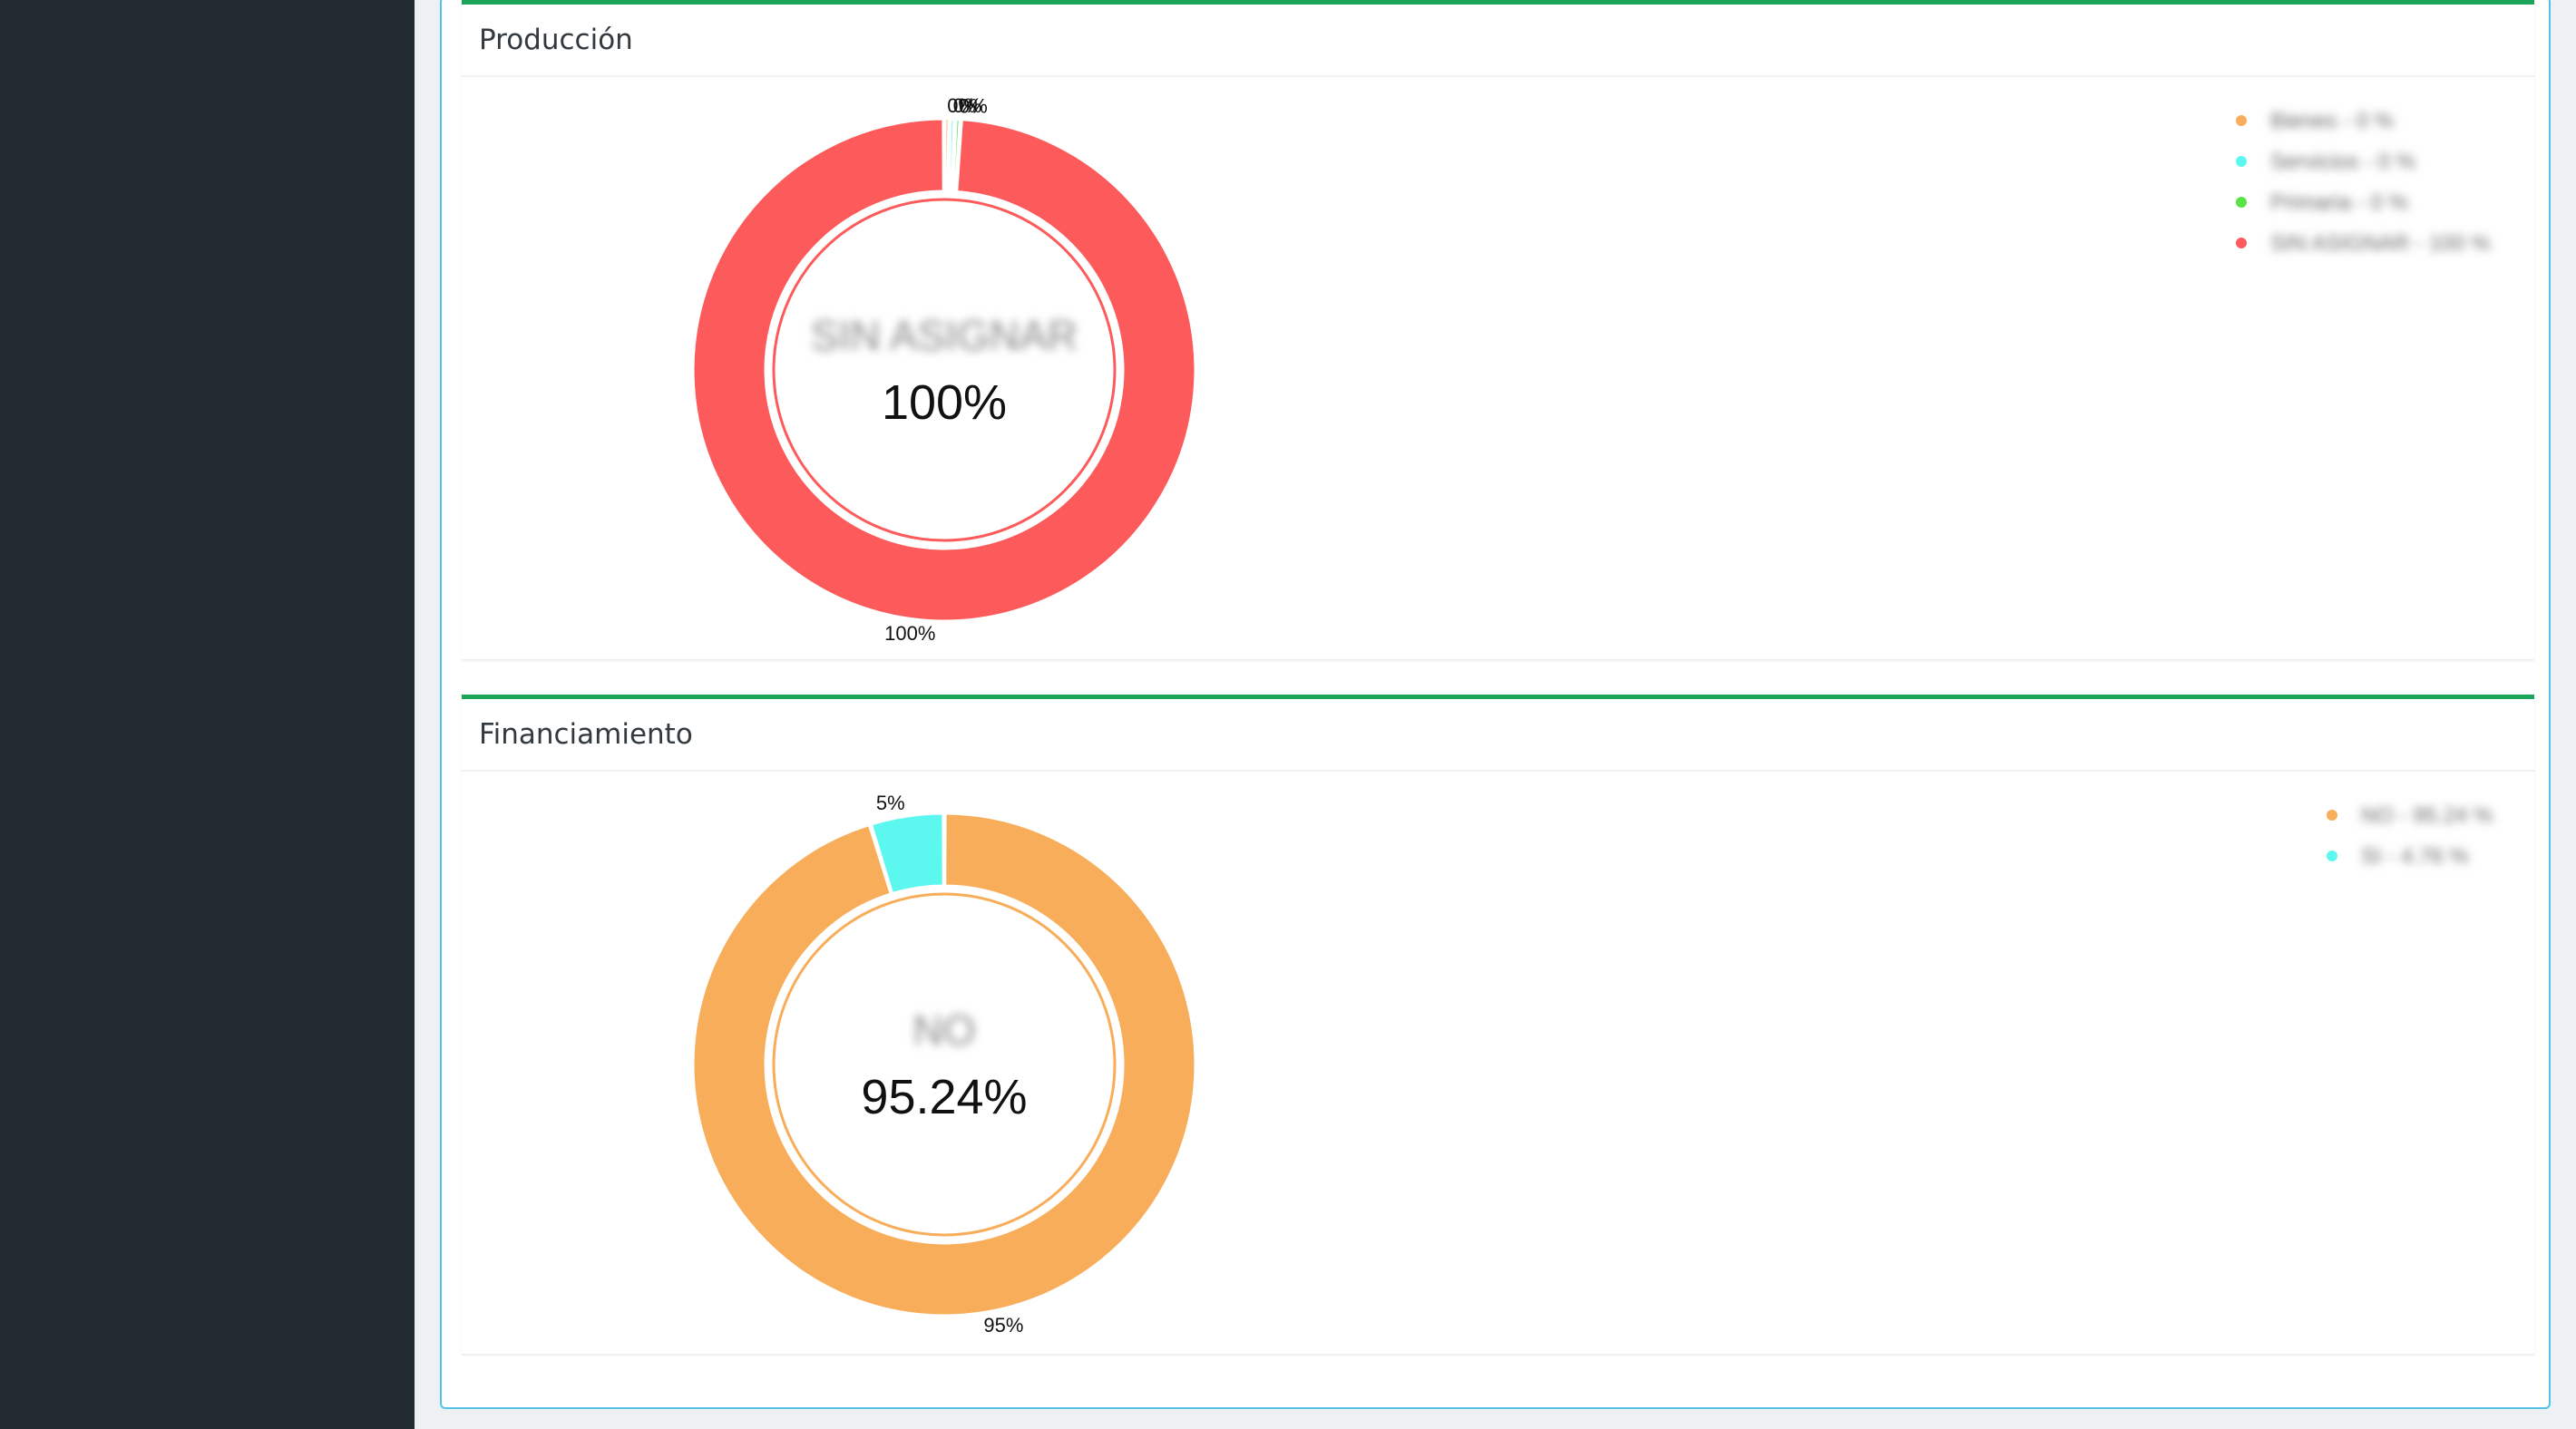 Image resolution: width=2576 pixels, height=1429 pixels. Describe the element at coordinates (907, 854) in the screenshot. I see `slice-si` at that location.